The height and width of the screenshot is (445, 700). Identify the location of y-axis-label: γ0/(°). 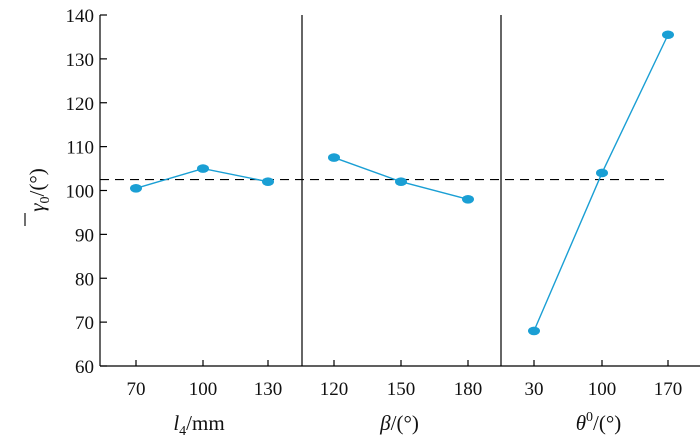
(39, 190).